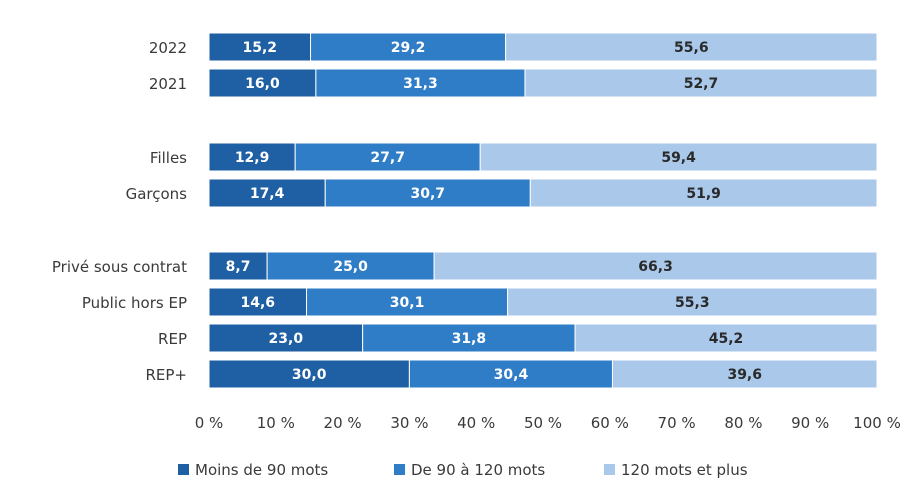 The width and height of the screenshot is (913, 493). I want to click on x-tick-label: 40 %, so click(476, 423).